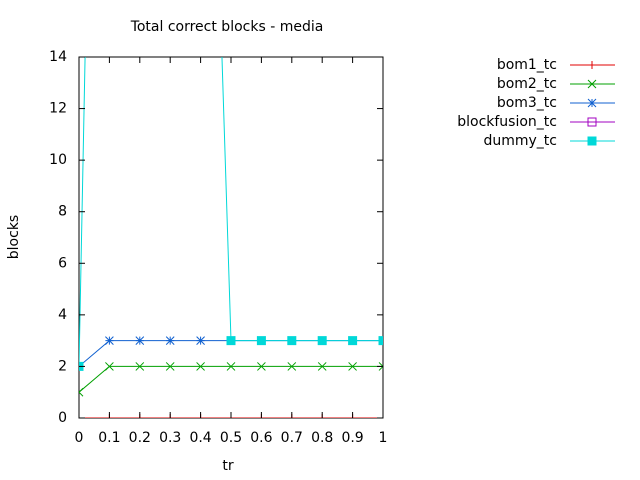 This screenshot has height=480, width=640. Describe the element at coordinates (527, 84) in the screenshot. I see `legend-label: bom2_tc` at that location.